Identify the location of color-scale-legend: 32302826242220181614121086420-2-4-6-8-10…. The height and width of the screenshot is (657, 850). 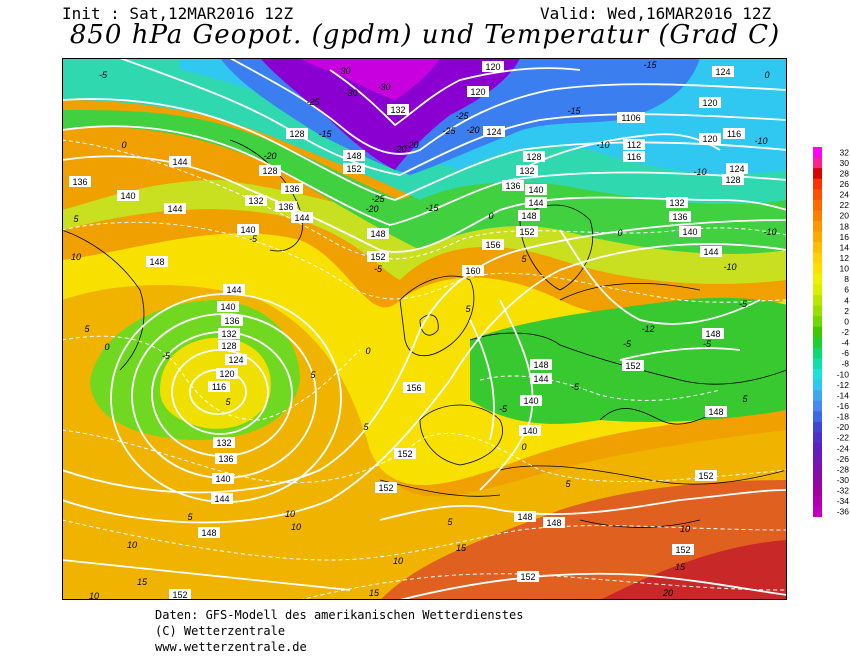
(831, 332).